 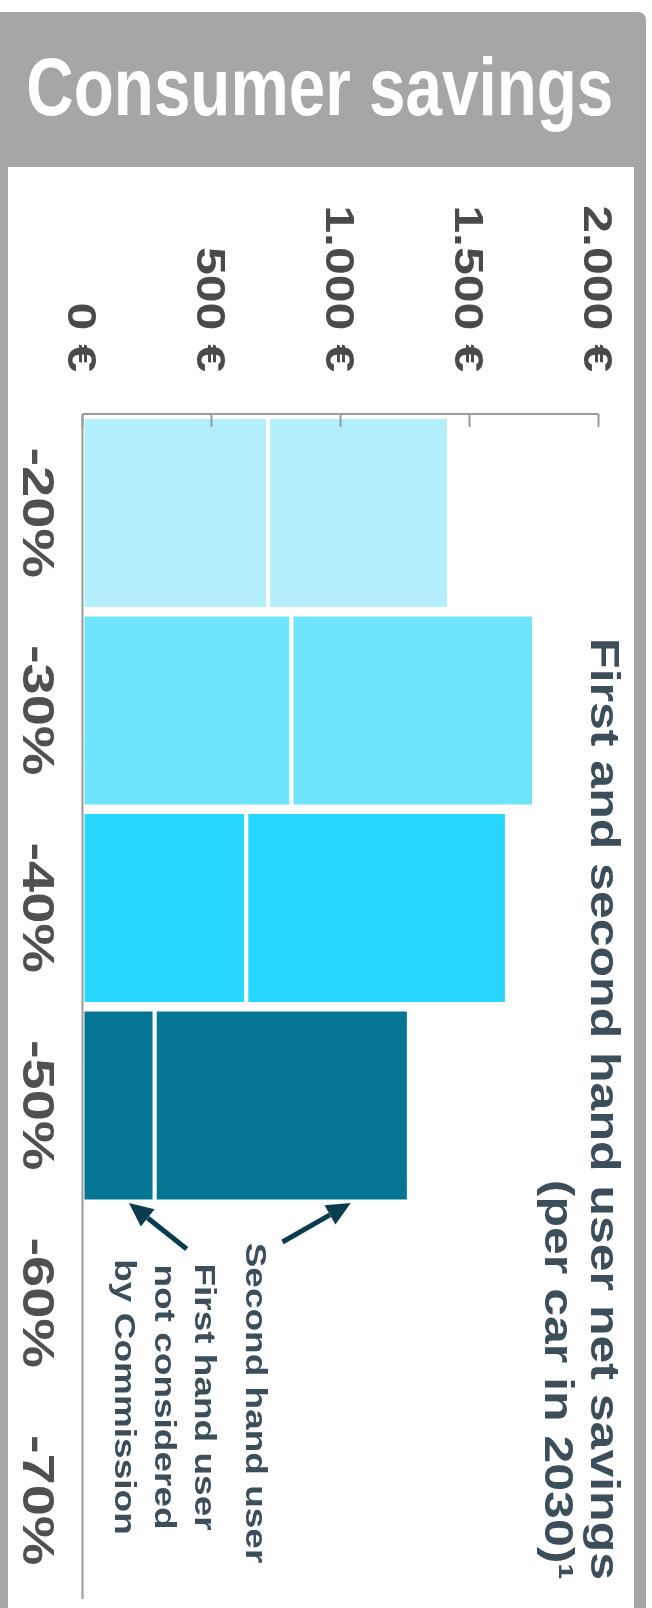 I want to click on text: First and second hand user net savings (per car in 2030)¹, so click(x=581, y=1108).